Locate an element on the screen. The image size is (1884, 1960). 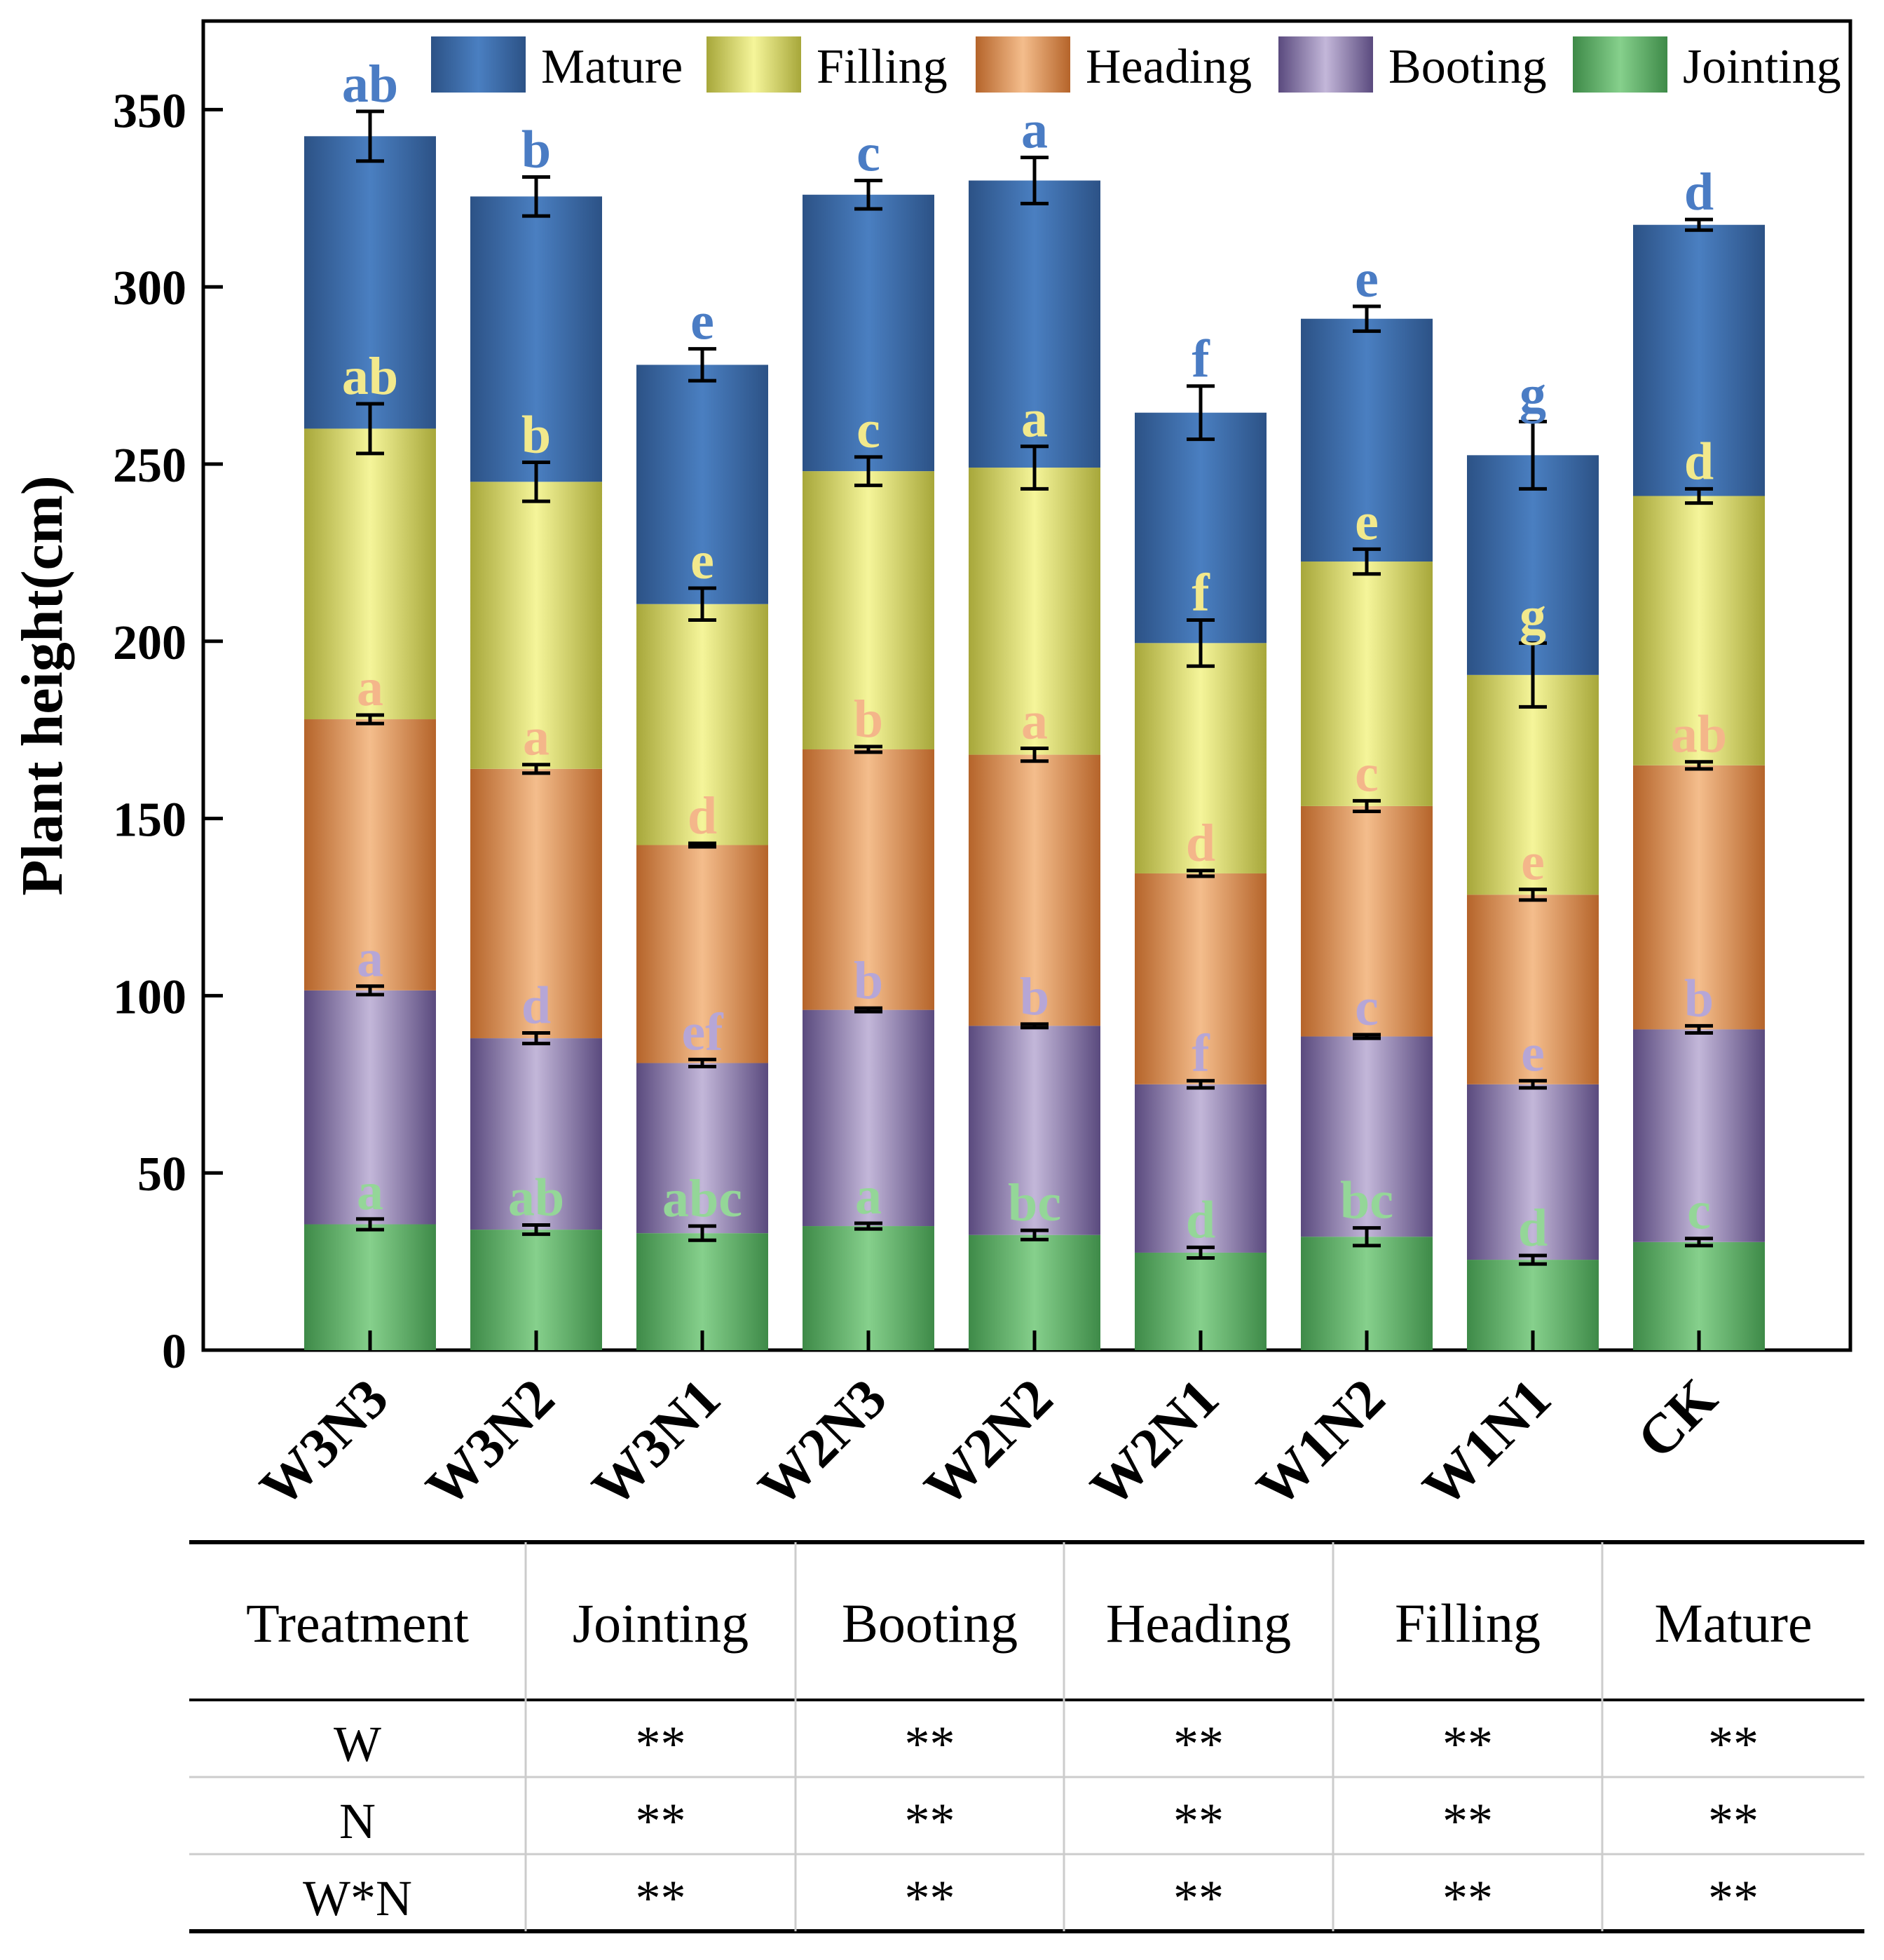
bar-jointing-w2n3 is located at coordinates (868, 1288).